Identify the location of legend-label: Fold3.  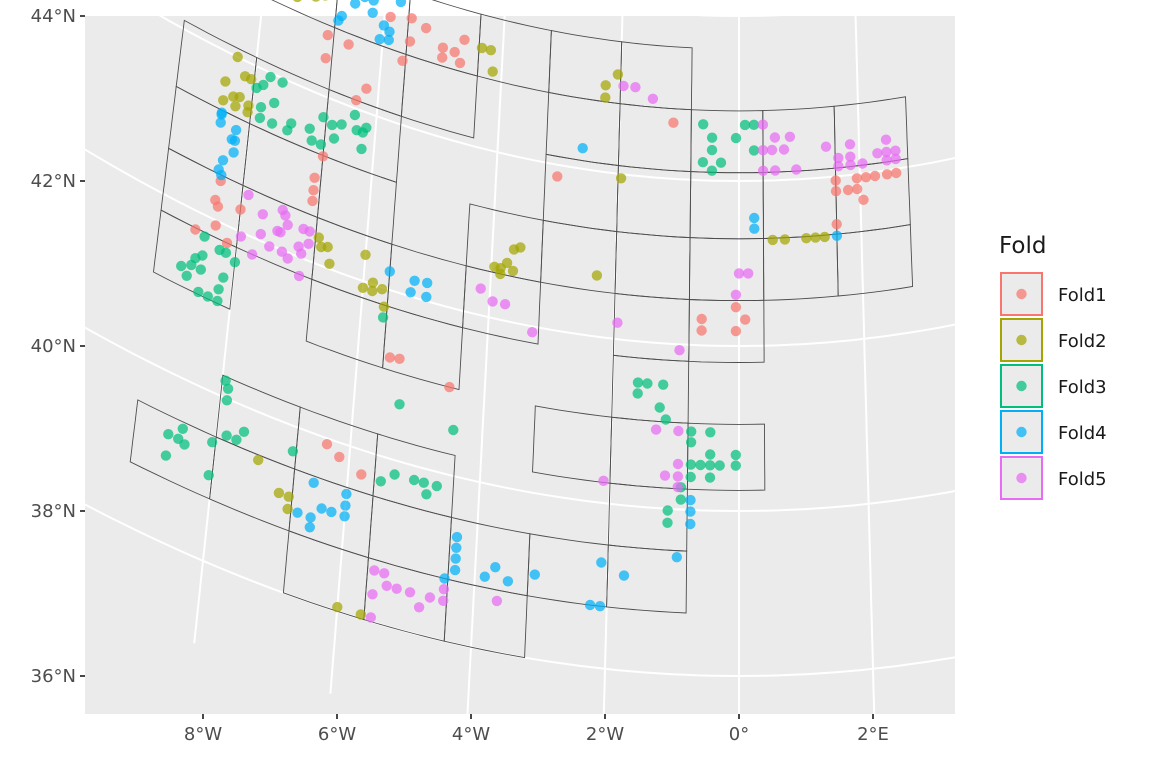
(1082, 387).